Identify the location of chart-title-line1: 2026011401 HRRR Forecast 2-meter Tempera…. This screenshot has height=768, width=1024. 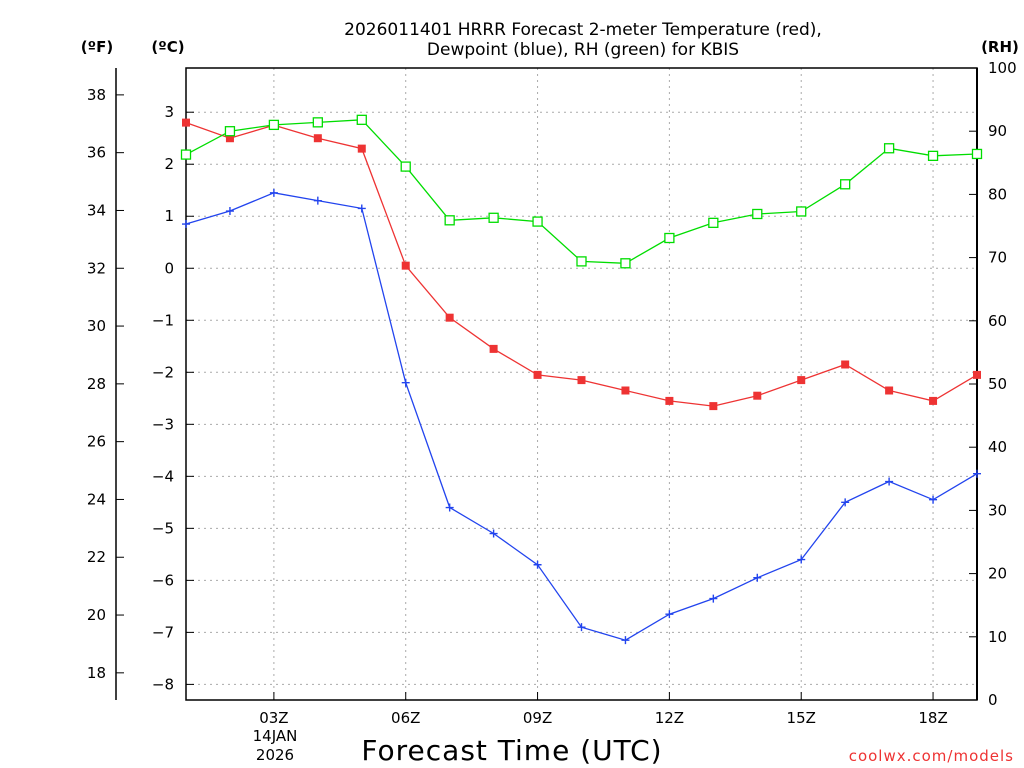
(583, 30).